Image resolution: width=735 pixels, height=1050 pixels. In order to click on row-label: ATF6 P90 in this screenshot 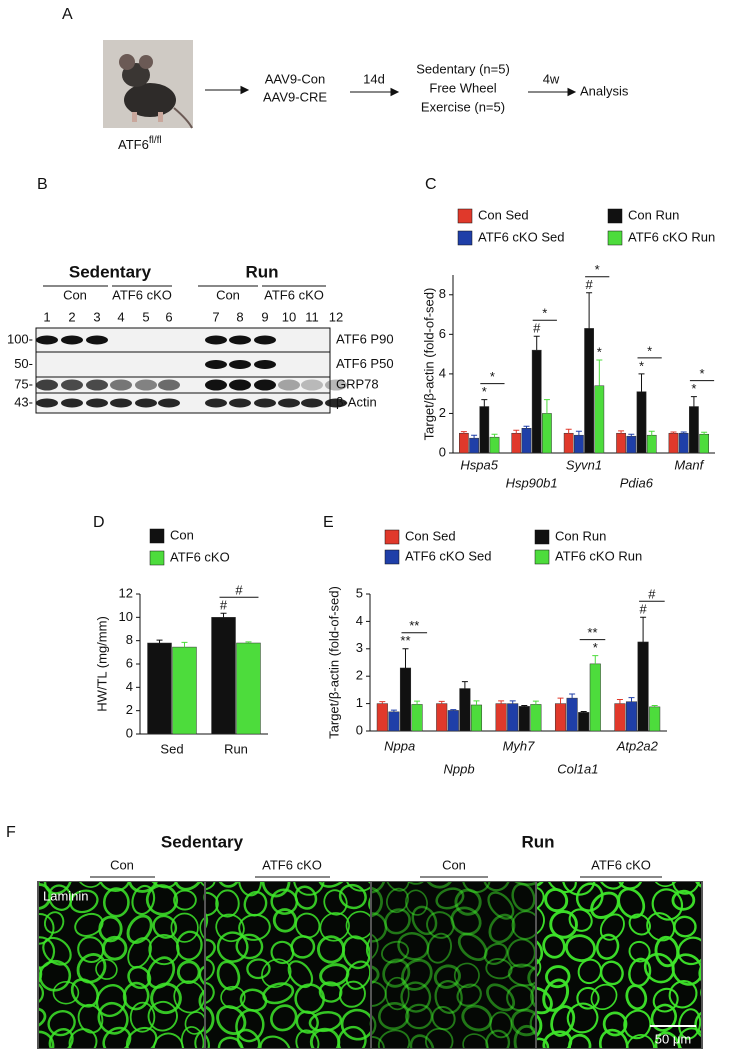, I will do `click(365, 338)`.